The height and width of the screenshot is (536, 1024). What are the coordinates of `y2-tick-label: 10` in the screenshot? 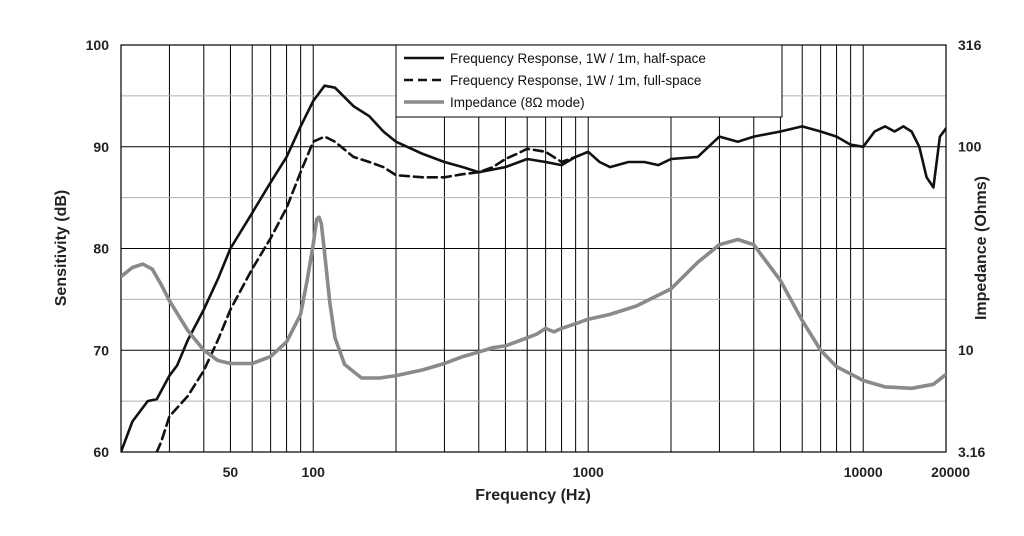 It's located at (966, 350).